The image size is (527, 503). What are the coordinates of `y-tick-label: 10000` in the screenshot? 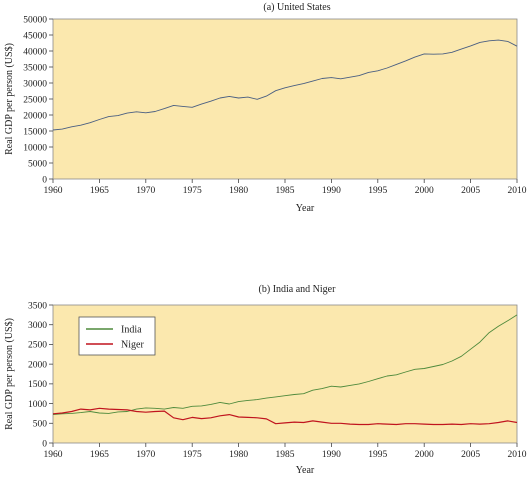 It's located at (35, 148).